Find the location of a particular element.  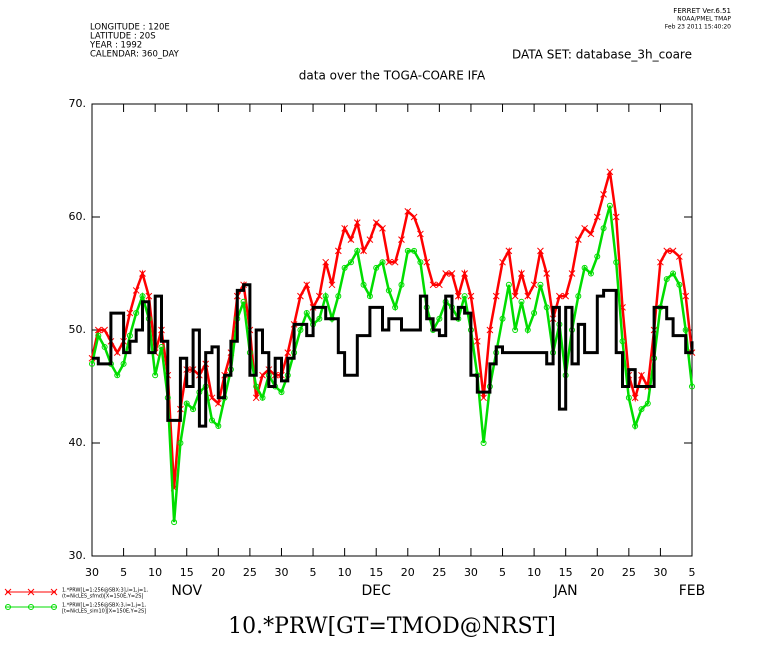

header-date: Feb 23 2011 15:40:20 is located at coordinates (698, 27).